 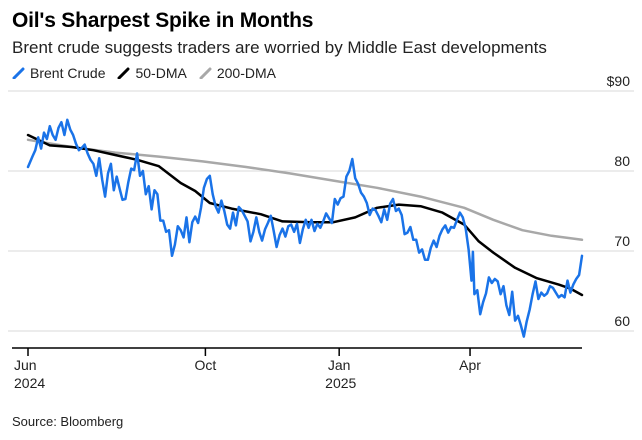 I want to click on legend-item-brent: Brent Crude, so click(x=58, y=73).